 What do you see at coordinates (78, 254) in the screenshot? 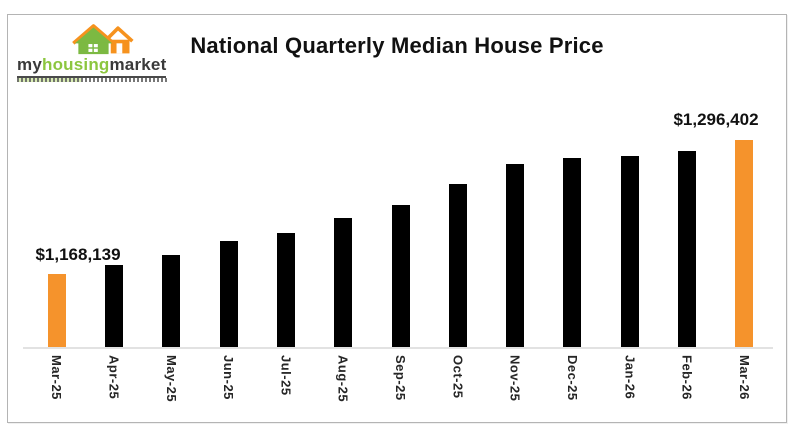
I see `data-label-first: $1,168,139` at bounding box center [78, 254].